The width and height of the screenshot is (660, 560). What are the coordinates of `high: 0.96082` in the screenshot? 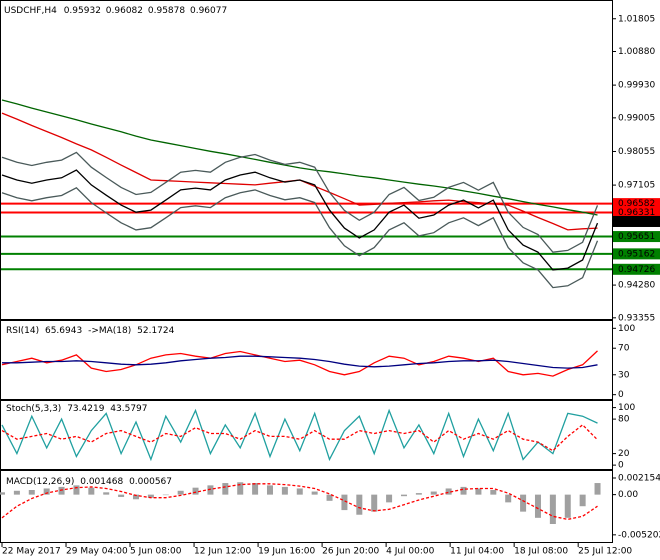 It's located at (124, 11).